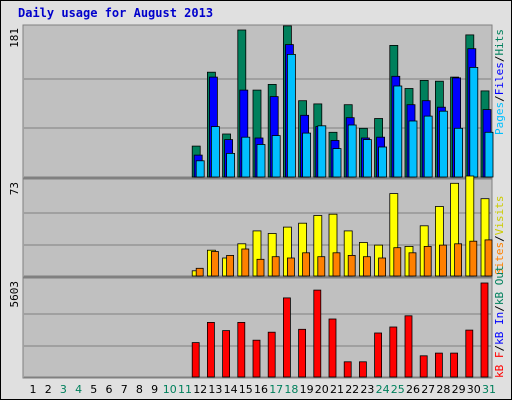 Image resolution: width=512 pixels, height=400 pixels. I want to click on day-label-10: 10, so click(170, 389).